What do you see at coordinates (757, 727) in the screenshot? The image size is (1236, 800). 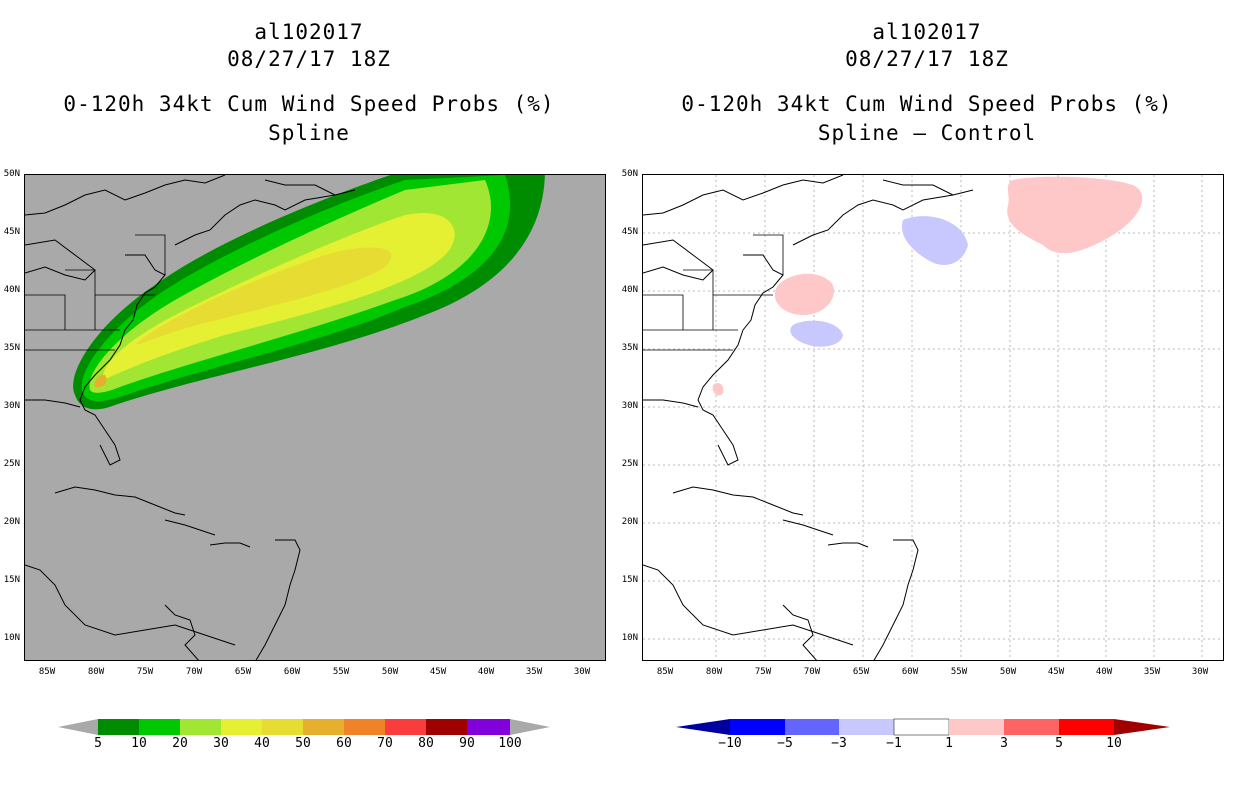 I see `colorbar-bin-neg10` at bounding box center [757, 727].